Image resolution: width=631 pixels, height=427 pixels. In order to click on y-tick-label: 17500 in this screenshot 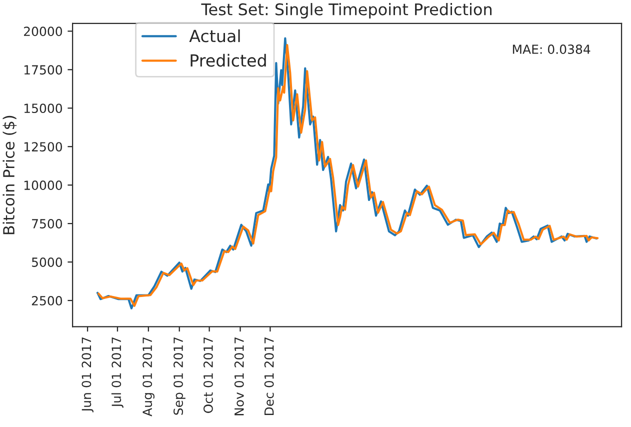, I will do `click(43, 70)`.